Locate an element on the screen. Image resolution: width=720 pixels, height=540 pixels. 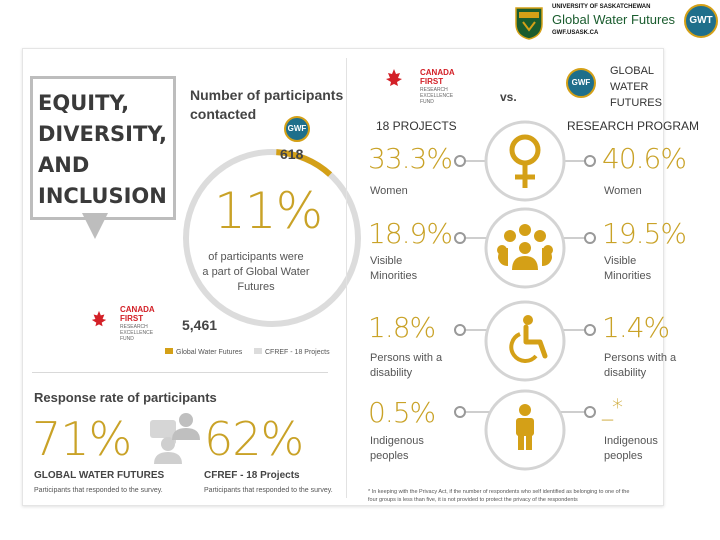
gwf-logo-circle: GWF is located at coordinates (581, 83).